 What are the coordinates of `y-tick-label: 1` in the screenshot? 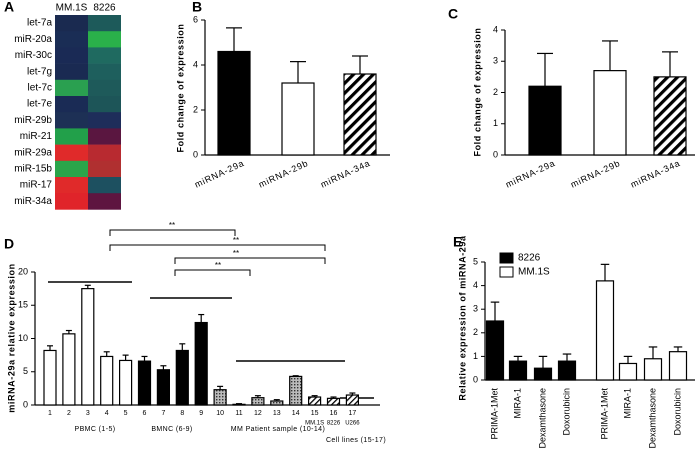 It's located at (475, 356).